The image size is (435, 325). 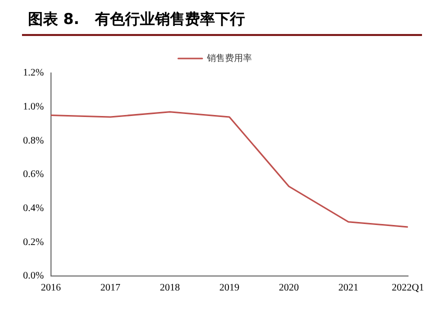 What do you see at coordinates (110, 288) in the screenshot?
I see `x-tick-label: 2017` at bounding box center [110, 288].